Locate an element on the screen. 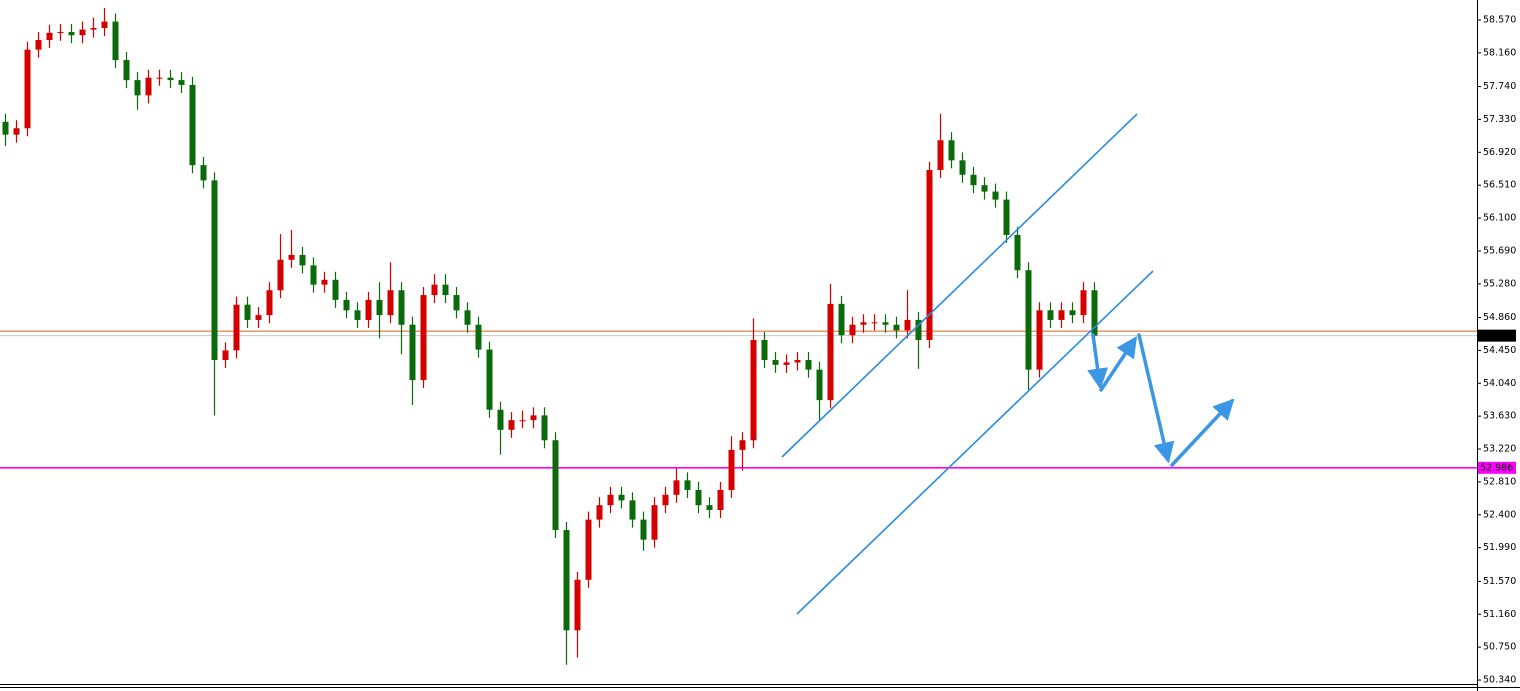 Image resolution: width=1520 pixels, height=691 pixels. y-tick-label: 52.400 is located at coordinates (1499, 514).